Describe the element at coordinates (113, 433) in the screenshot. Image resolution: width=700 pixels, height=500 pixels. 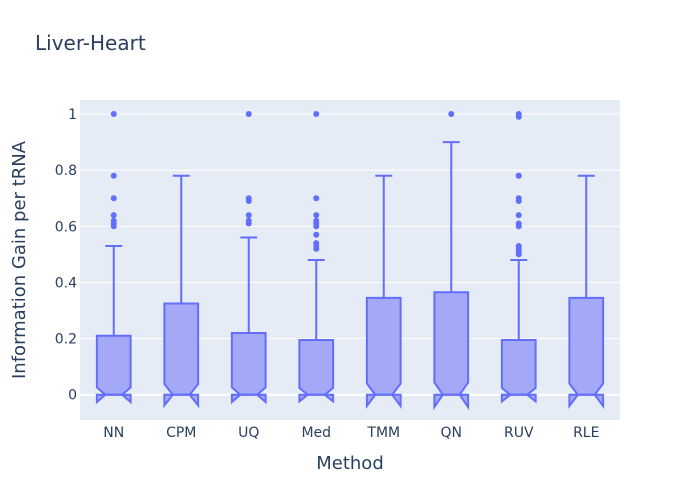
I see `x-tick-label: NN` at that location.